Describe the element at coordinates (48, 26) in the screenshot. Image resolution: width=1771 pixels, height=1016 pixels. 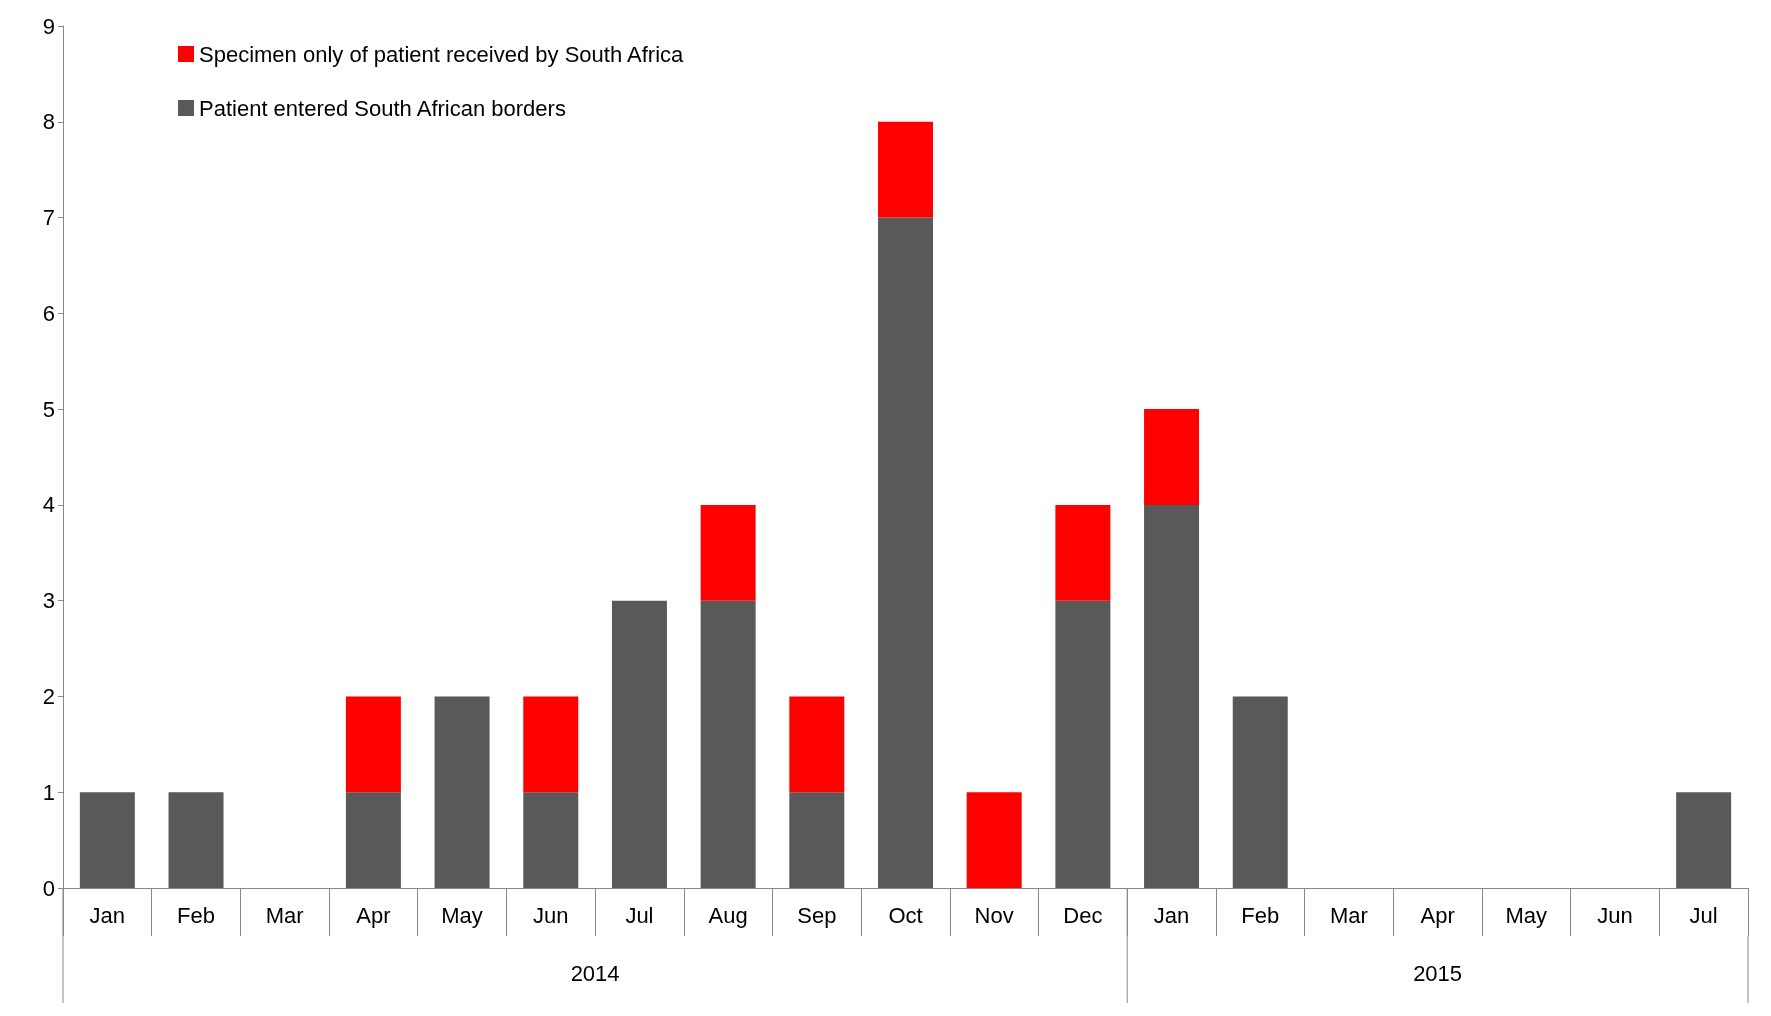
I see `y-tick-label: 9` at that location.